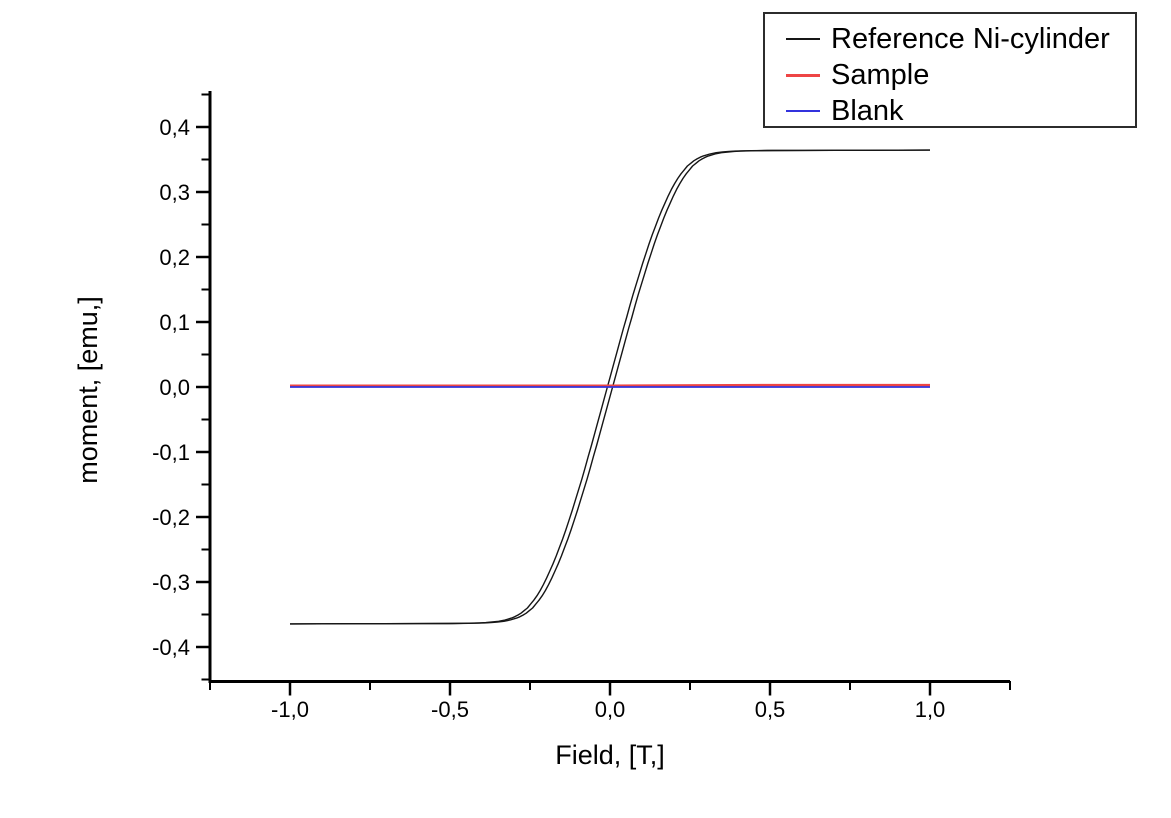 The image size is (1171, 818). Describe the element at coordinates (610, 755) in the screenshot. I see `x-axis-title: Field, [T,]` at that location.